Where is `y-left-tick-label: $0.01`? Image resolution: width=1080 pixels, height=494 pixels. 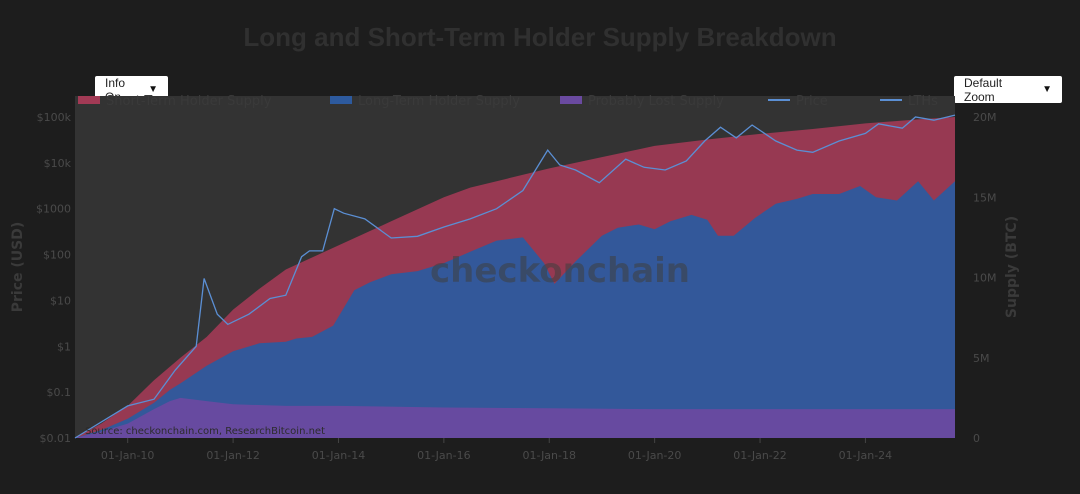 y-left-tick-label: $0.01 is located at coordinates (56, 438).